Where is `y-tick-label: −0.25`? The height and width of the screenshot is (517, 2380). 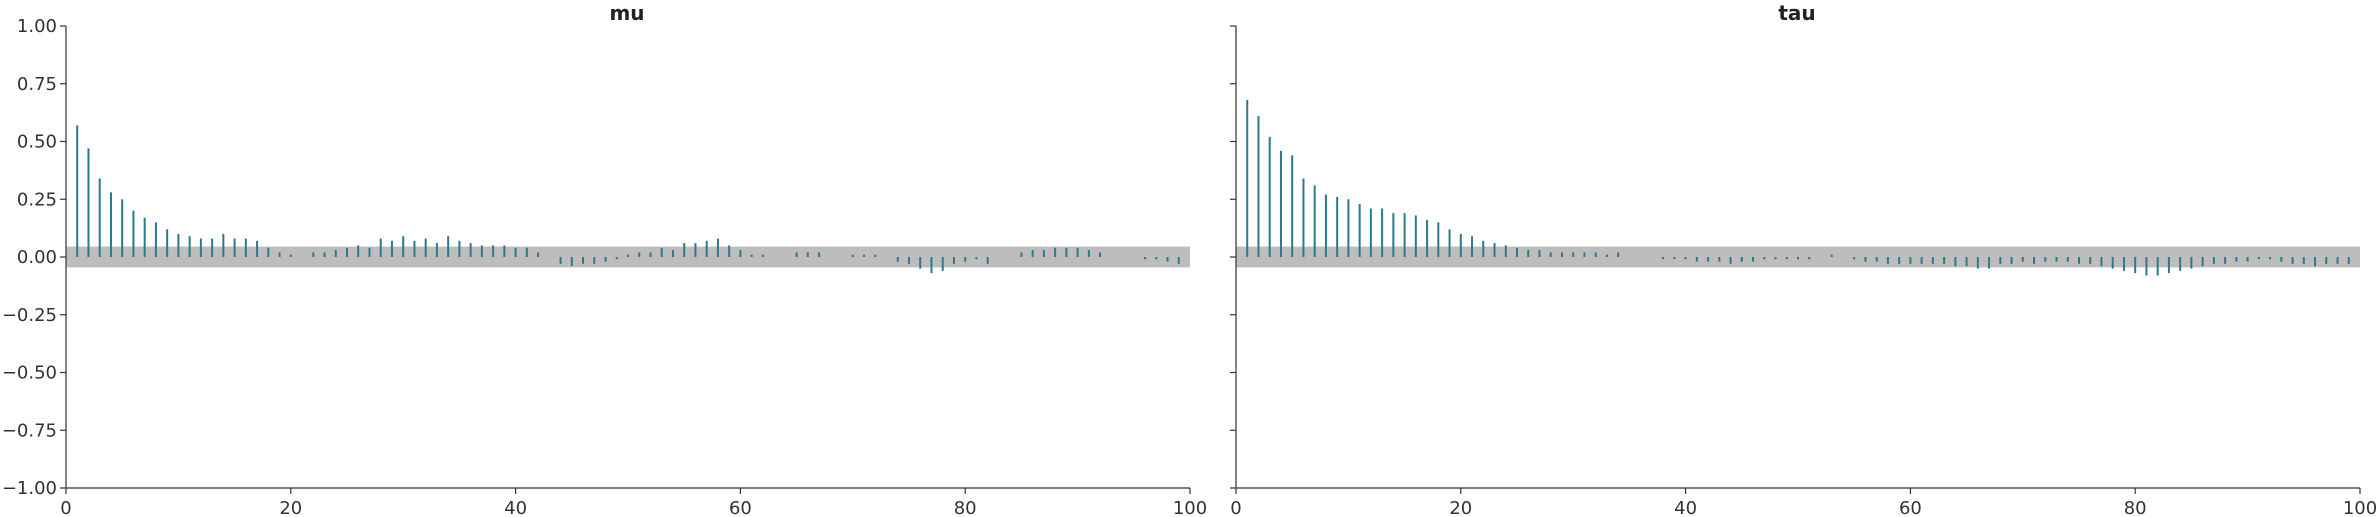 y-tick-label: −0.25 is located at coordinates (29, 315).